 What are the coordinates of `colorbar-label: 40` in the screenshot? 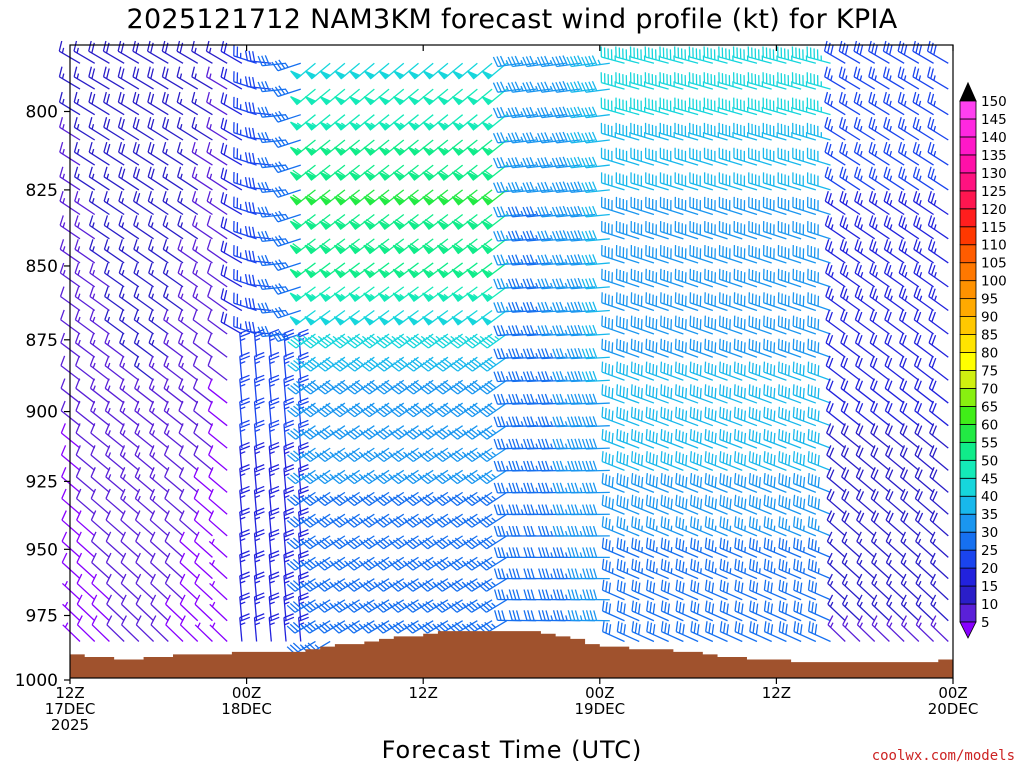 It's located at (989, 497).